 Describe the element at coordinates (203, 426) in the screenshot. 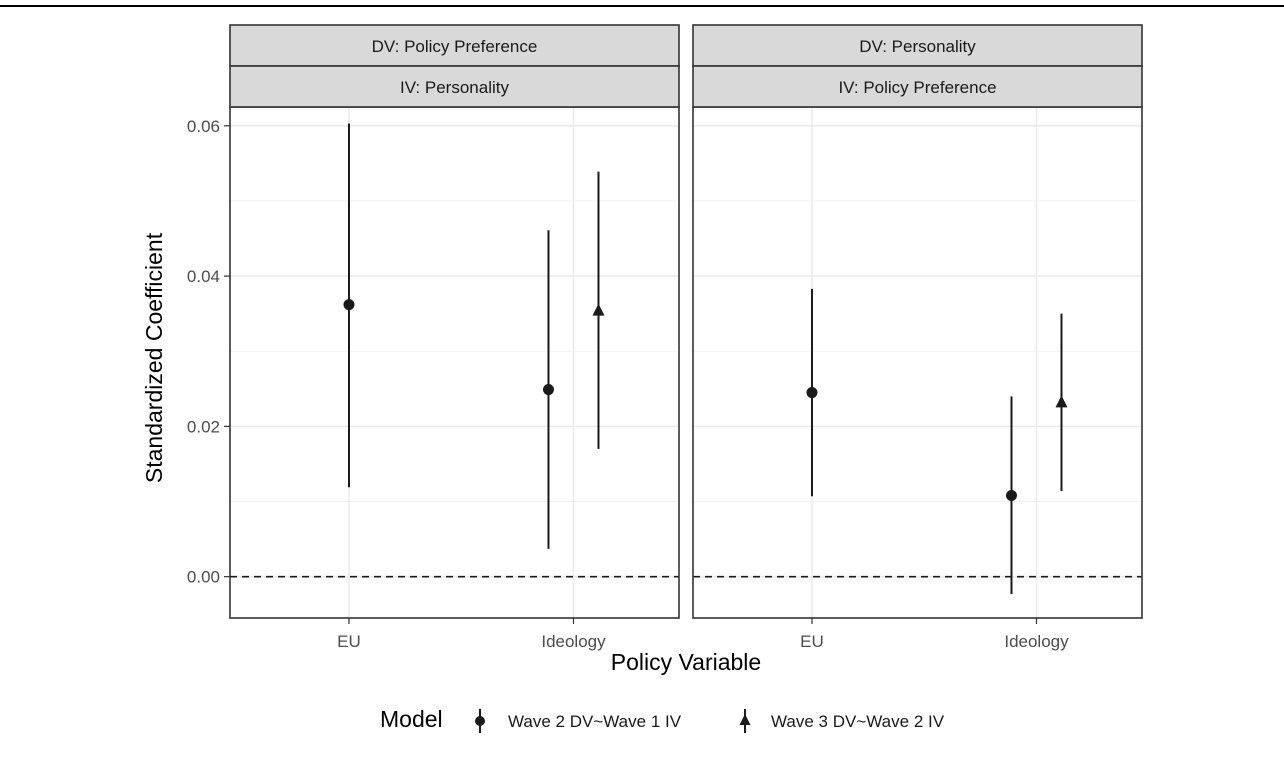

I see `y-tick-label: 0.02` at that location.